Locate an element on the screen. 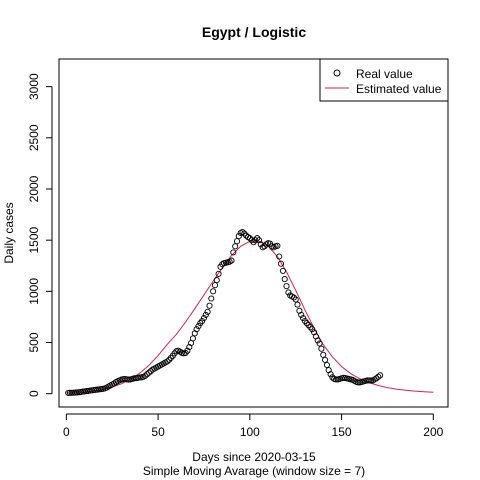  legend-box is located at coordinates (384, 80).